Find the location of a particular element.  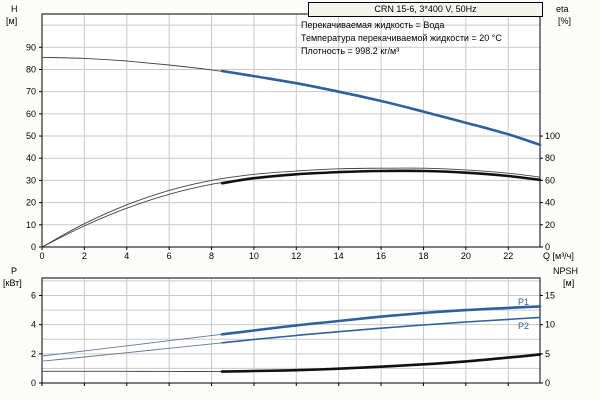

svg-text: 22 is located at coordinates (508, 256).